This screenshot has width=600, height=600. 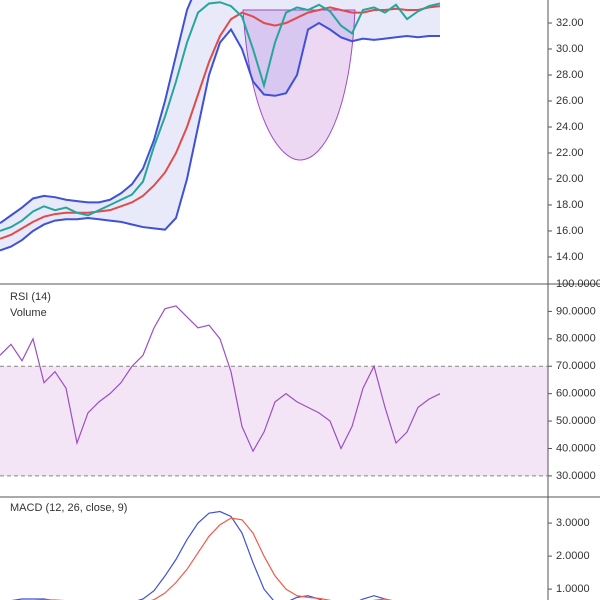 I want to click on panel-title: MACD (12, 26, close, 9), so click(x=68, y=508).